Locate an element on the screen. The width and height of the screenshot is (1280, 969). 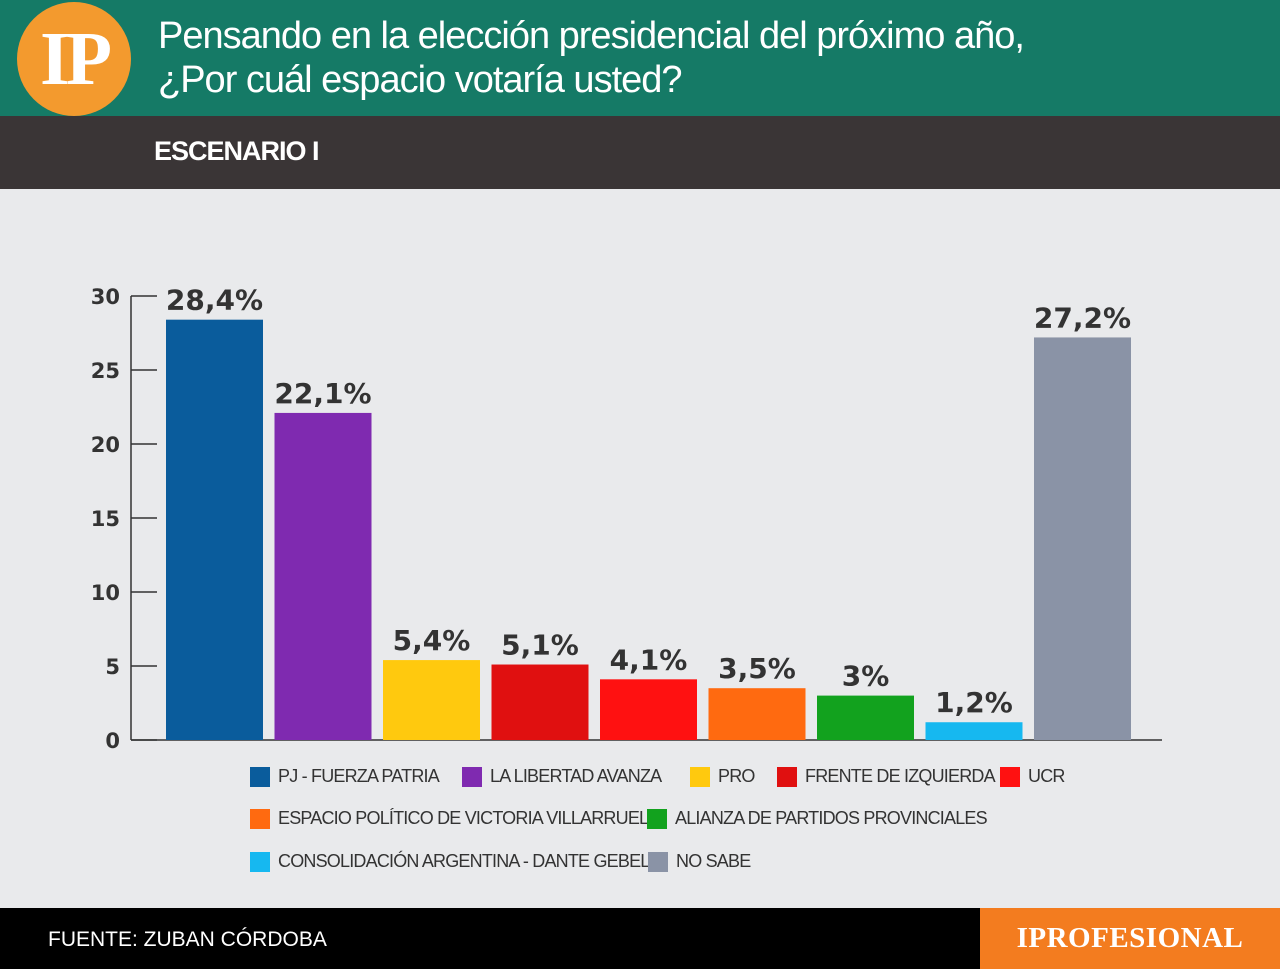
legend-item: ALIANZA DE PARTIDOS PROVINCIALES is located at coordinates (817, 818).